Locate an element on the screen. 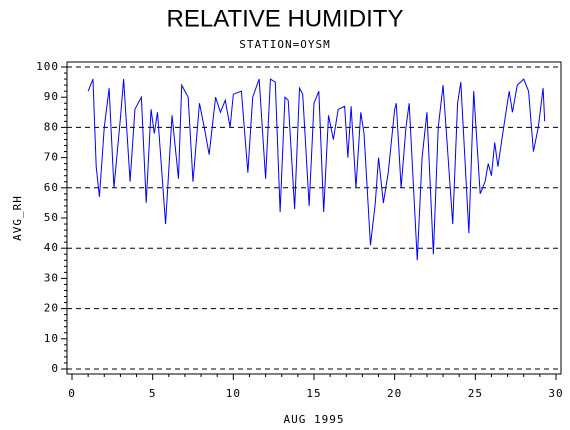 This screenshot has height=430, width=570. y-tick-label: 40 is located at coordinates (51, 247).